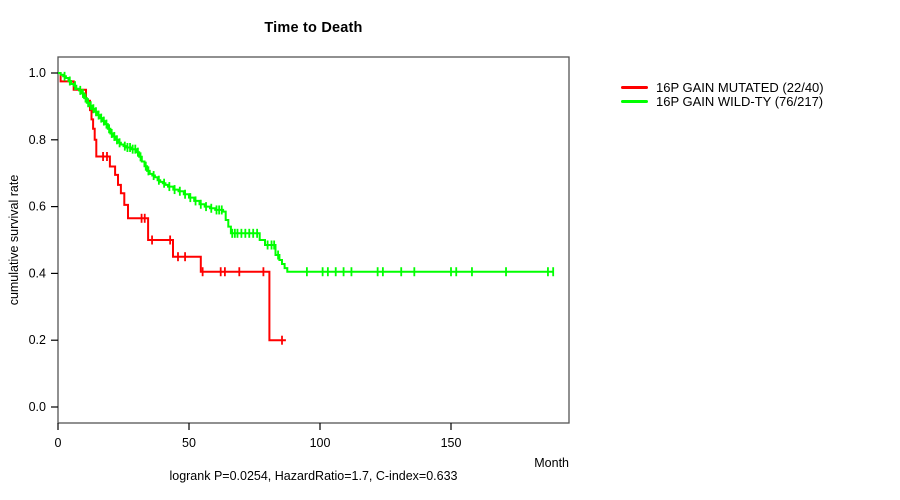  Describe the element at coordinates (37, 73) in the screenshot. I see `y-tick-label: 1.0` at that location.